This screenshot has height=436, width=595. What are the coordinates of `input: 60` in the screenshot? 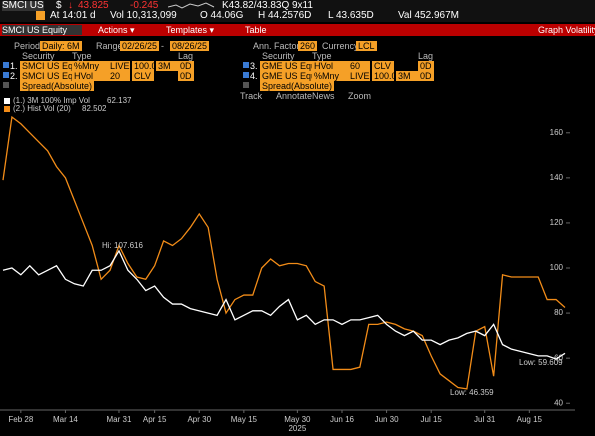 It's located at (359, 66).